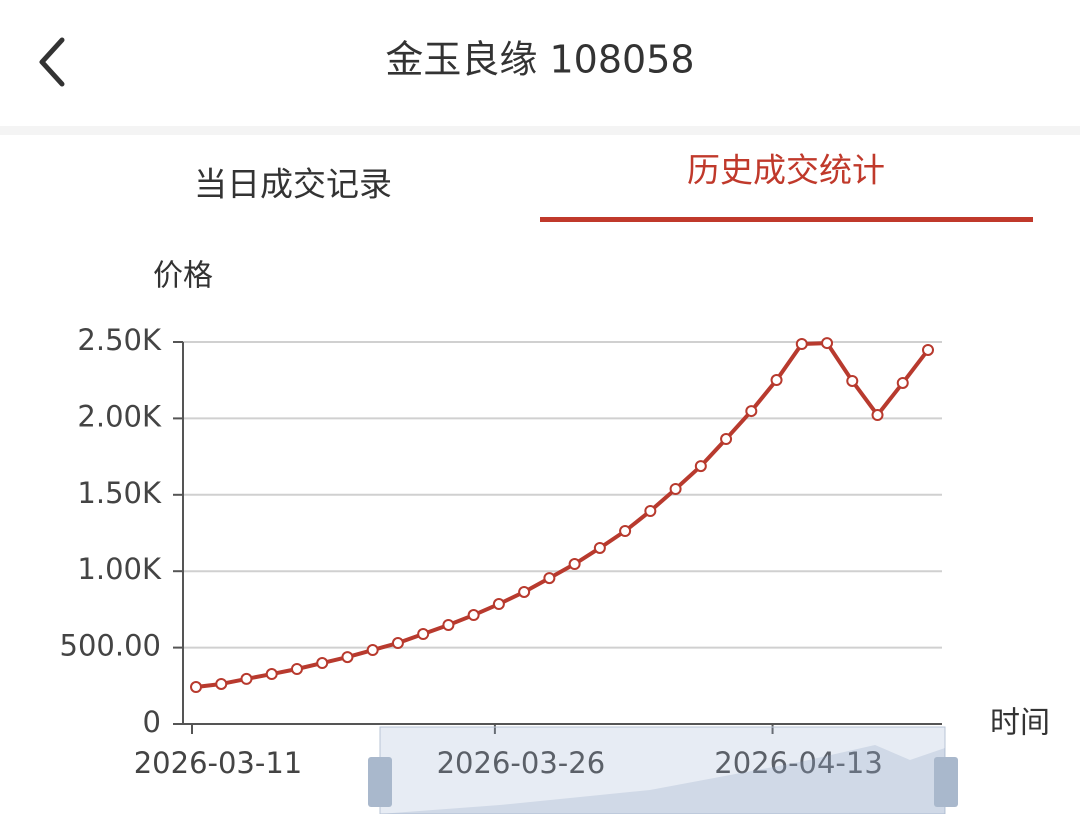  What do you see at coordinates (540, 130) in the screenshot?
I see `divider` at bounding box center [540, 130].